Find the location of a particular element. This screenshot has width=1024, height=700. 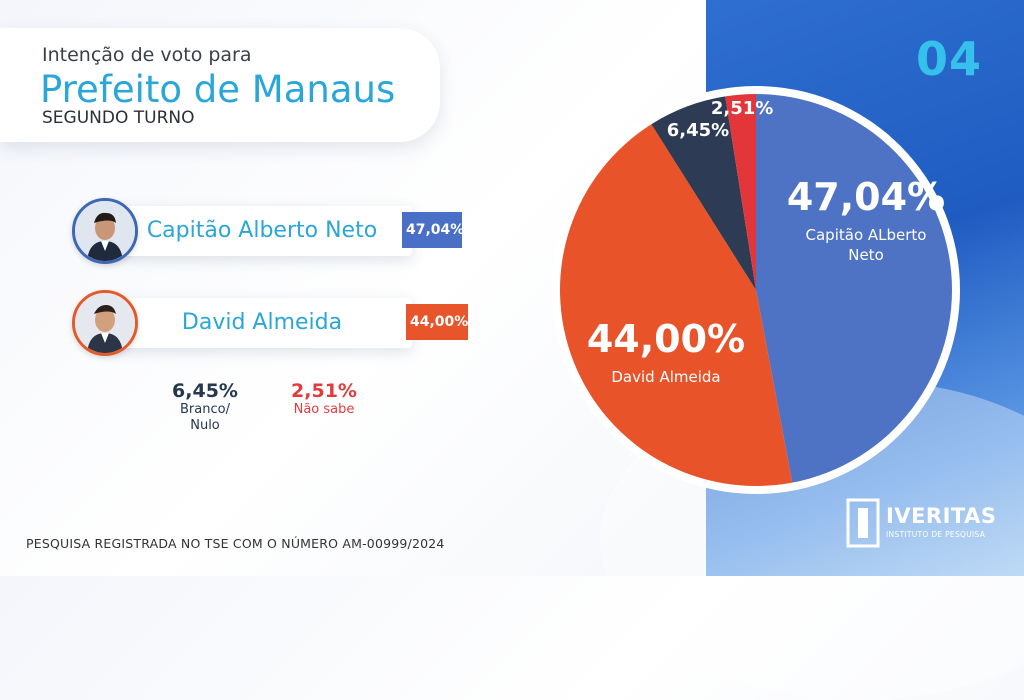

stat-value: 6,45% is located at coordinates (205, 391).